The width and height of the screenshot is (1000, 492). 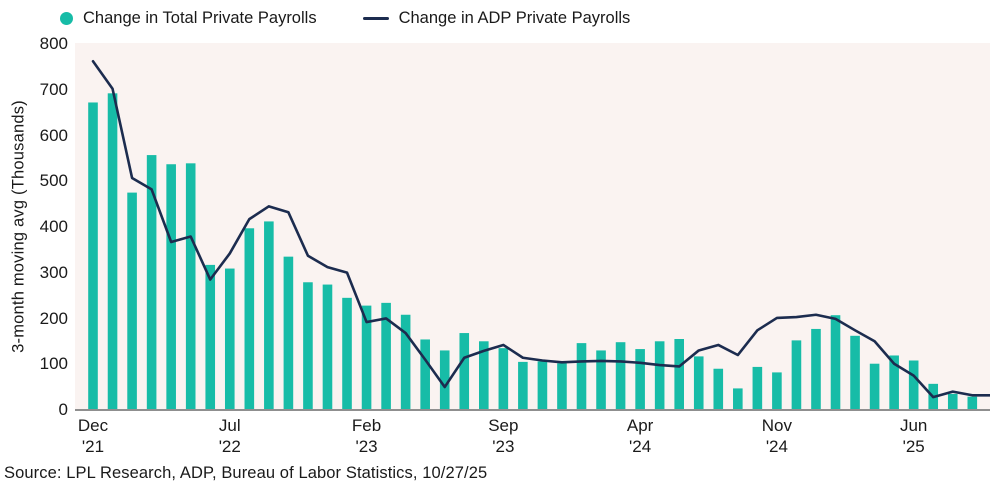 What do you see at coordinates (53, 135) in the screenshot?
I see `y-tick-600: 600` at bounding box center [53, 135].